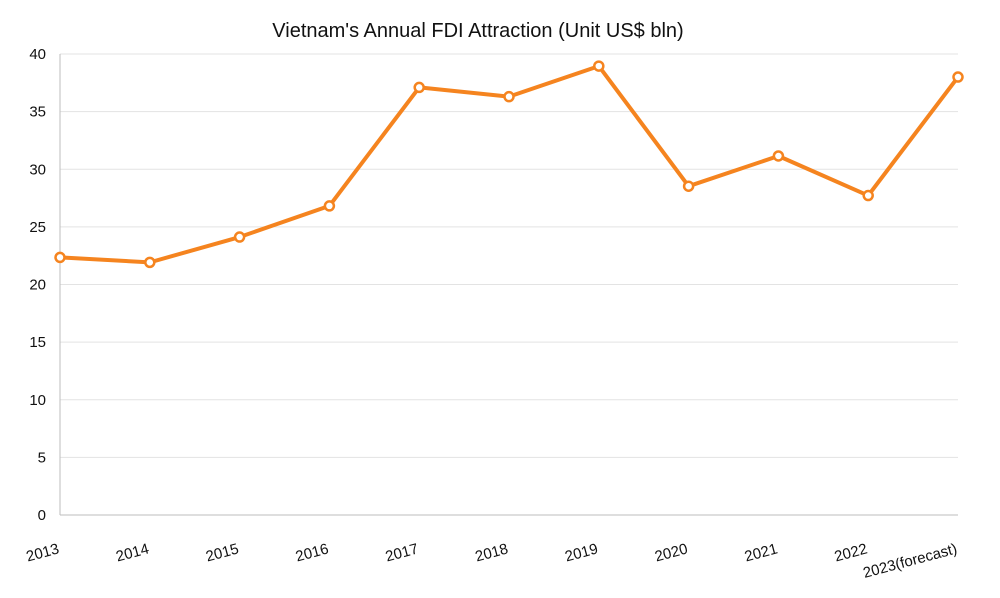 The height and width of the screenshot is (598, 1000). What do you see at coordinates (329, 206) in the screenshot?
I see `data-point-2016` at bounding box center [329, 206].